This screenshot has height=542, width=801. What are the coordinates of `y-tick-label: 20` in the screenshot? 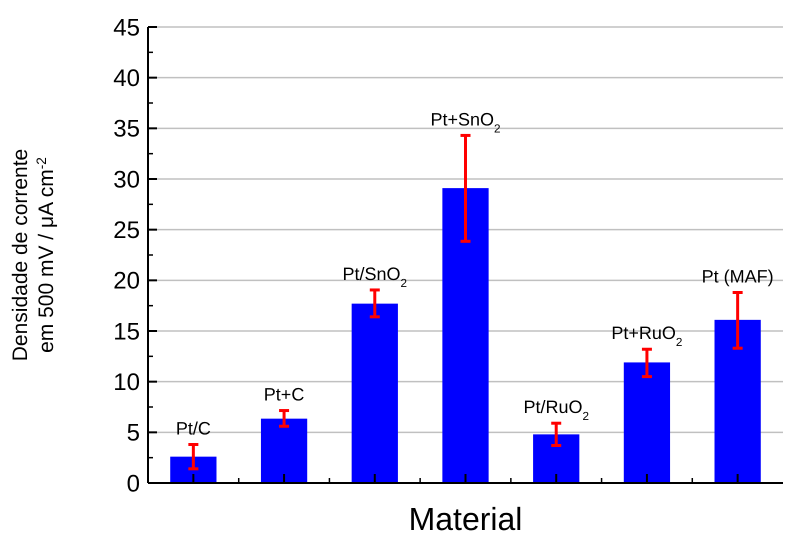 It's located at (126, 281).